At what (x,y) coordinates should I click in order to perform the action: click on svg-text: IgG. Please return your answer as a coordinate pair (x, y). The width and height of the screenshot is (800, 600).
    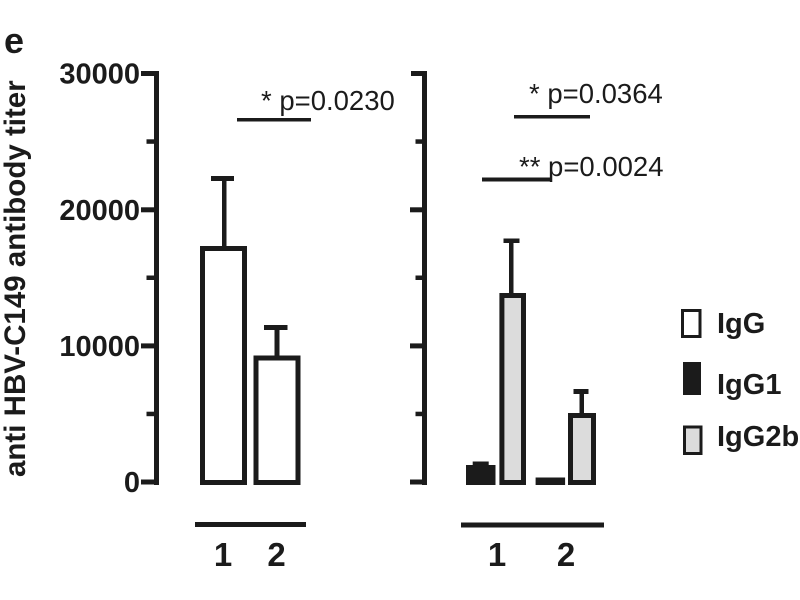
    Looking at the image, I should click on (741, 324).